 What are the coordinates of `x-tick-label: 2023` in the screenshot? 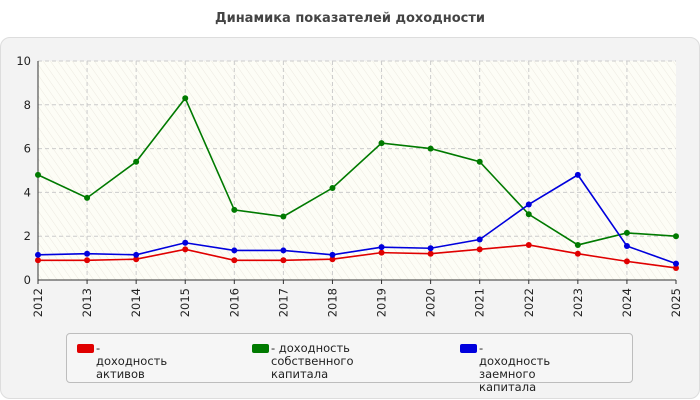 It's located at (578, 302).